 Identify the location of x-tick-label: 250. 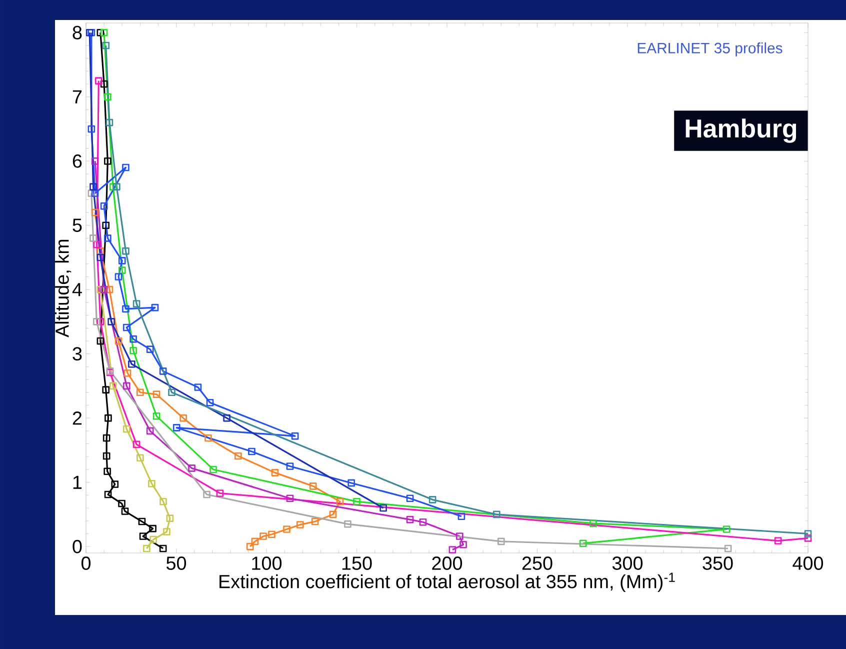
(537, 563).